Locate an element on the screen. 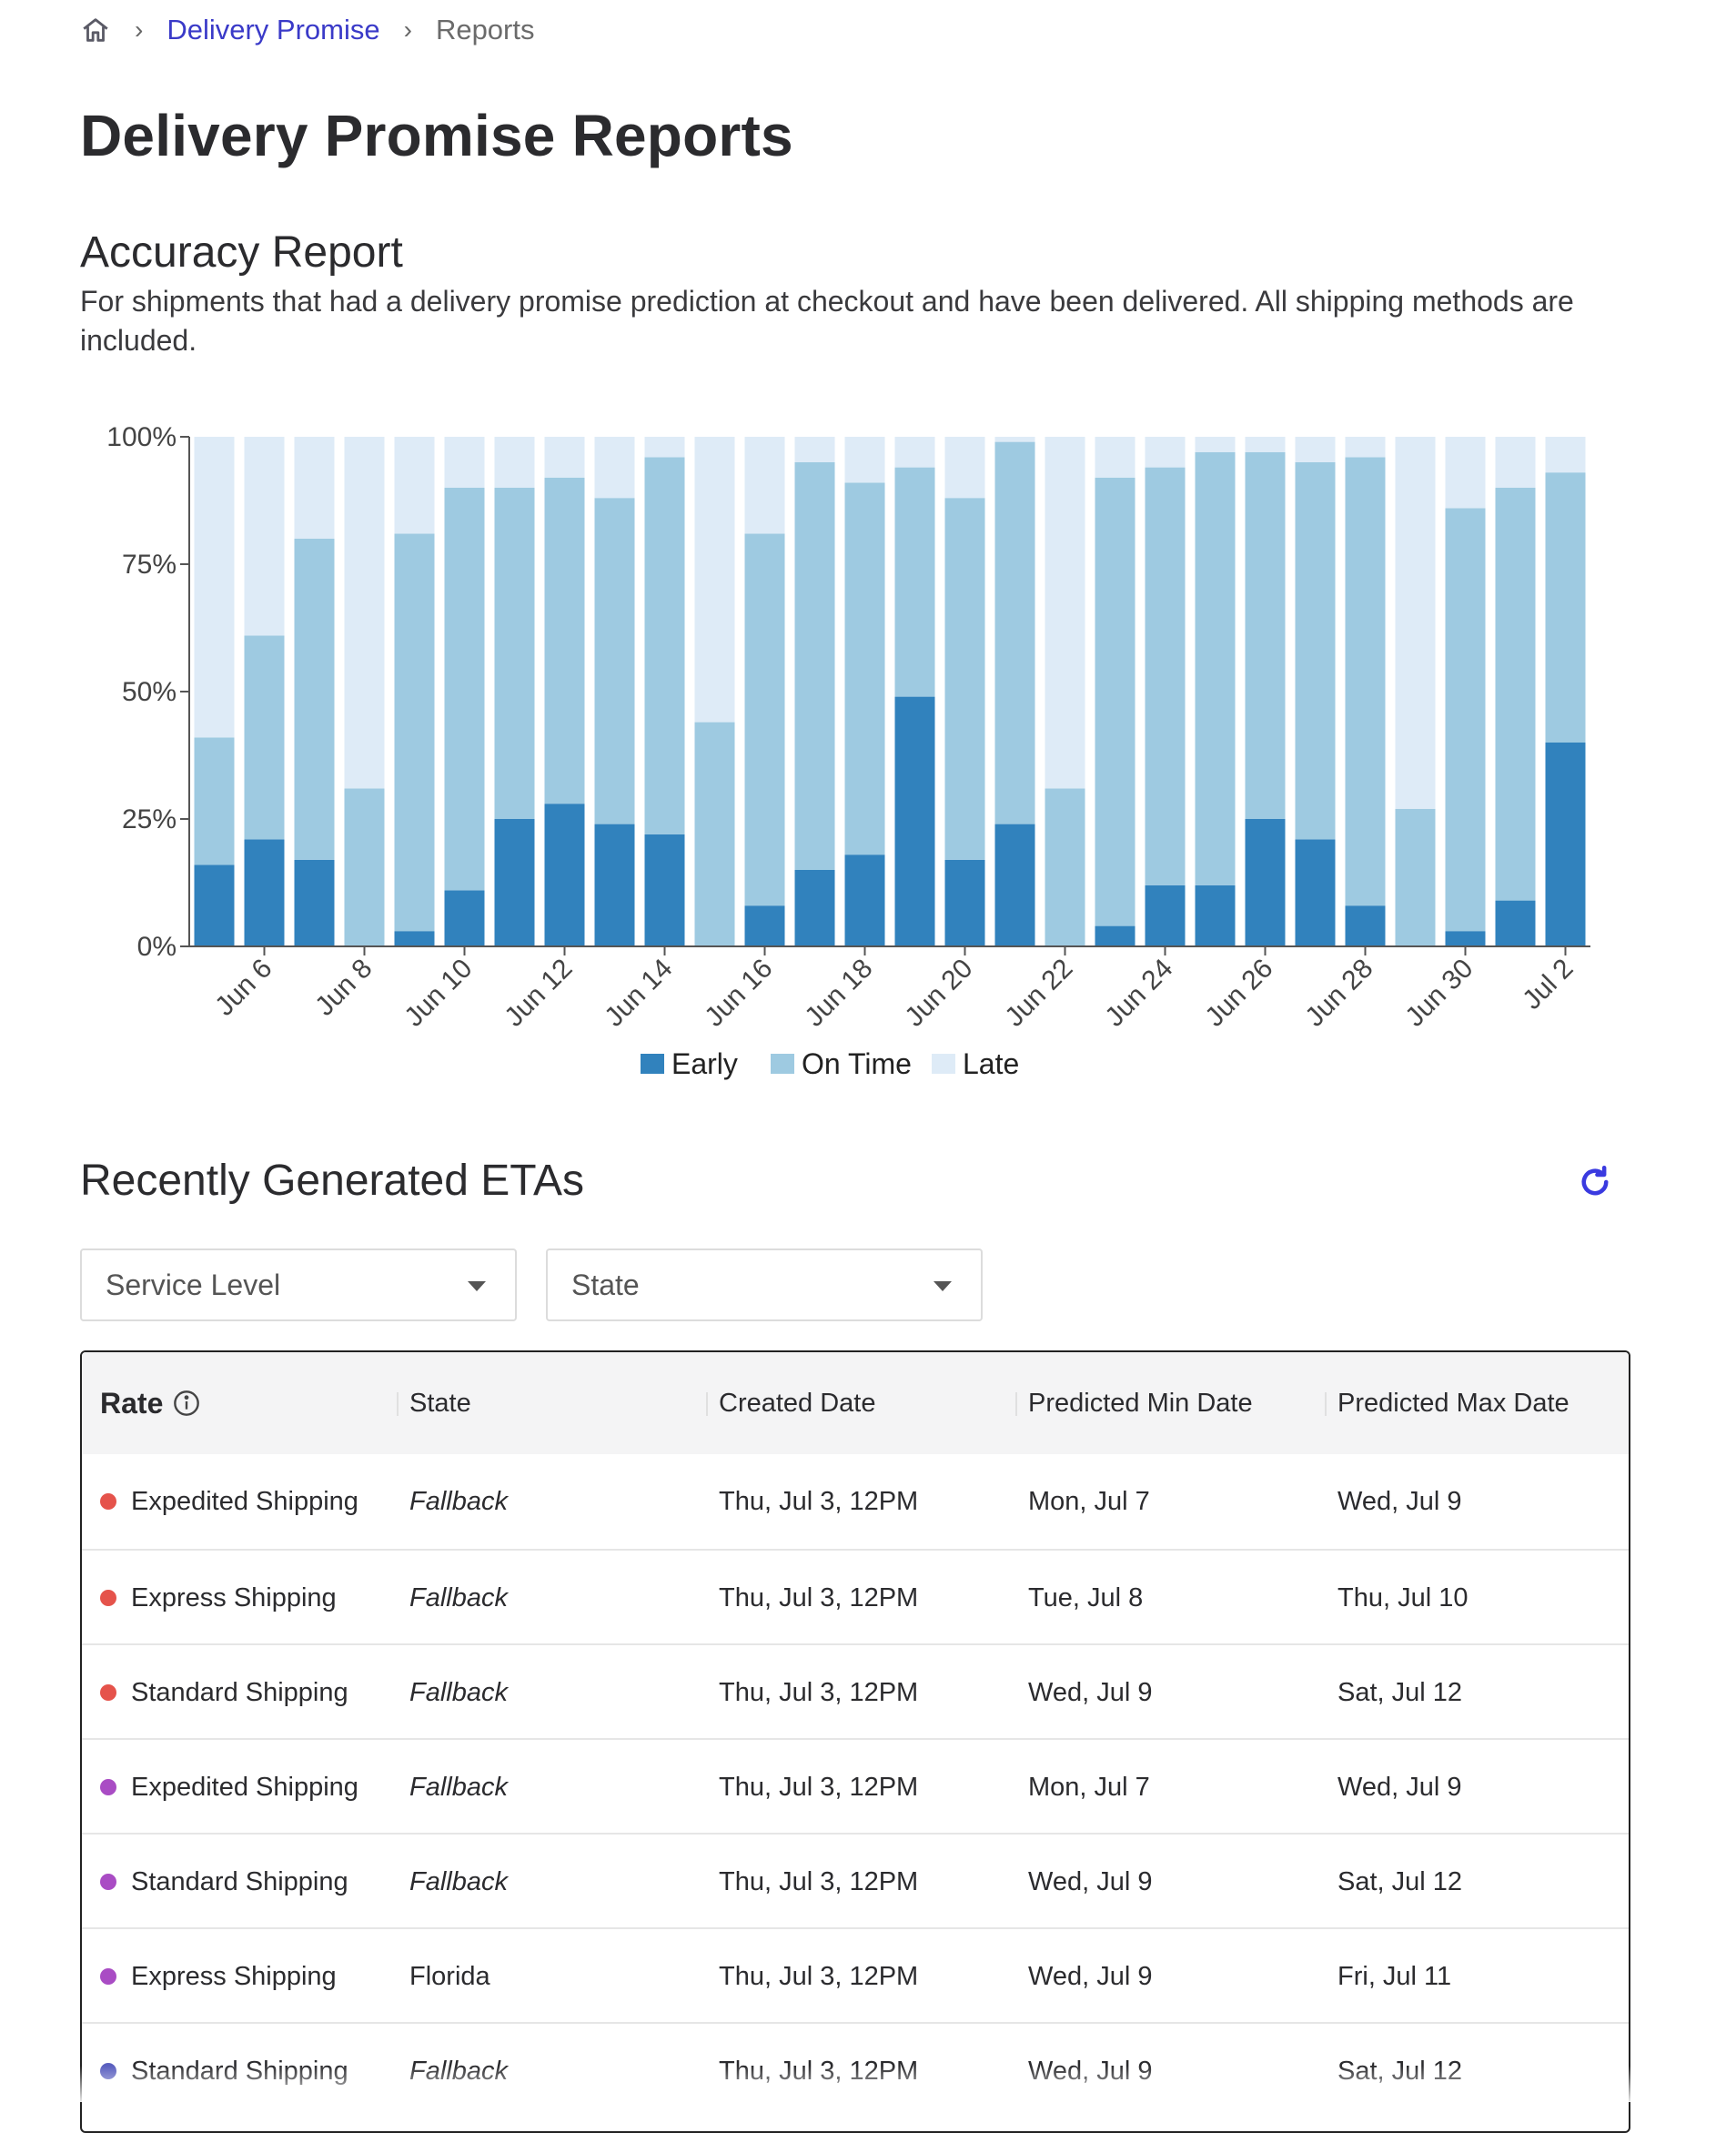 This screenshot has width=1736, height=2133. column-header-label: Rate is located at coordinates (132, 1403).